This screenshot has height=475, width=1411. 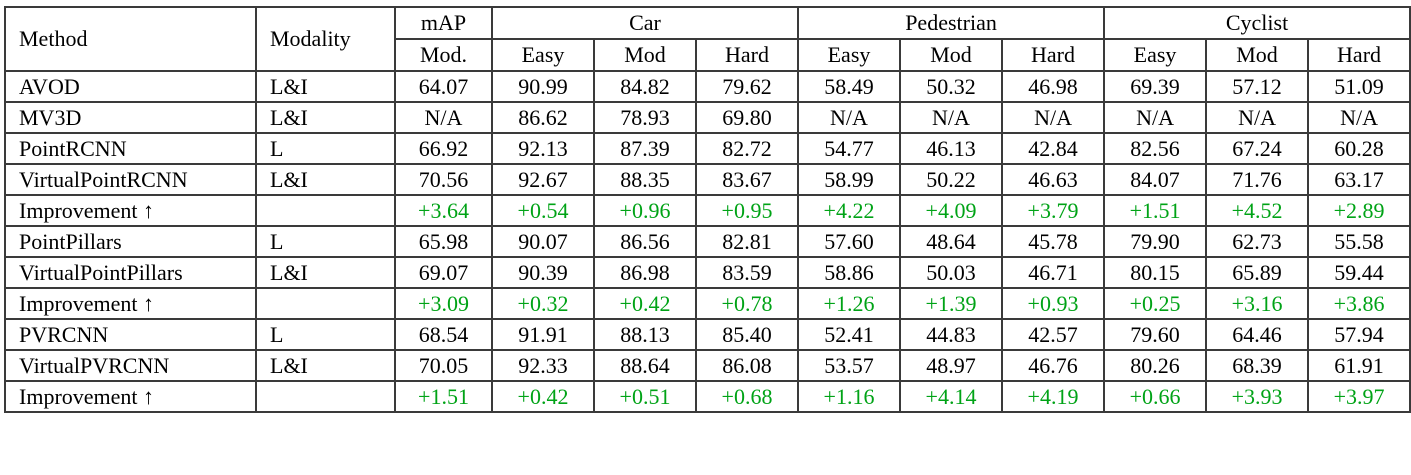 What do you see at coordinates (443, 210) in the screenshot?
I see `value-cell: +3.64` at bounding box center [443, 210].